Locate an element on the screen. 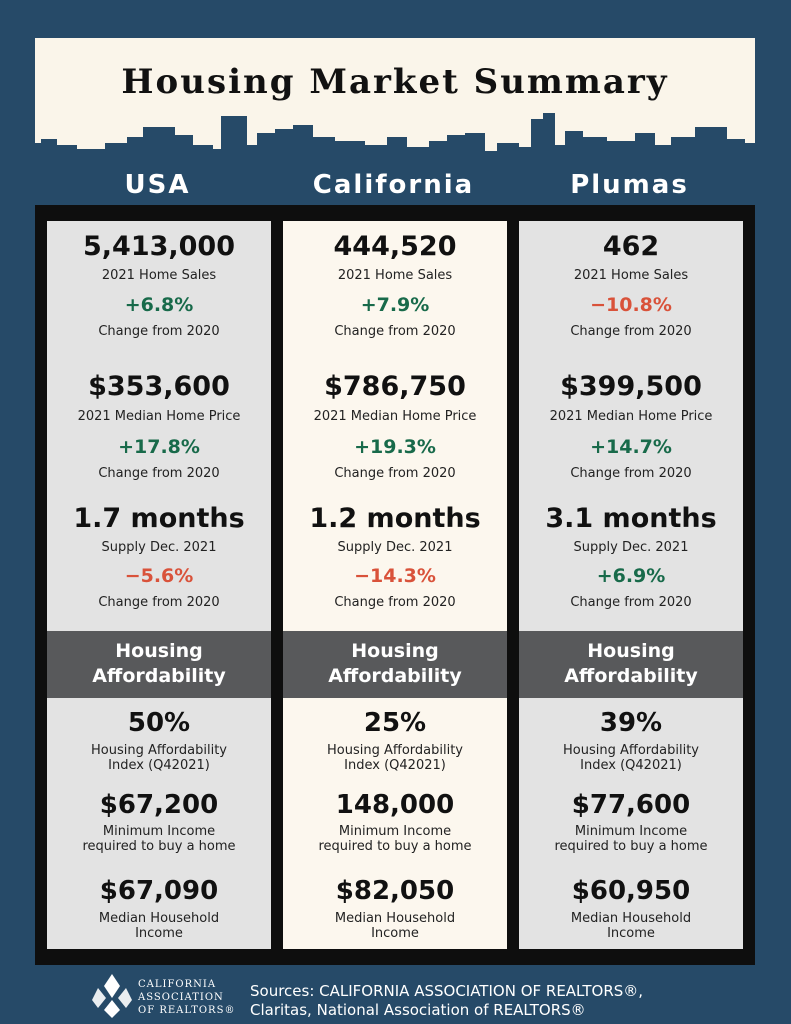 The height and width of the screenshot is (1024, 791). home-sales-value: 444,520 is located at coordinates (395, 246).